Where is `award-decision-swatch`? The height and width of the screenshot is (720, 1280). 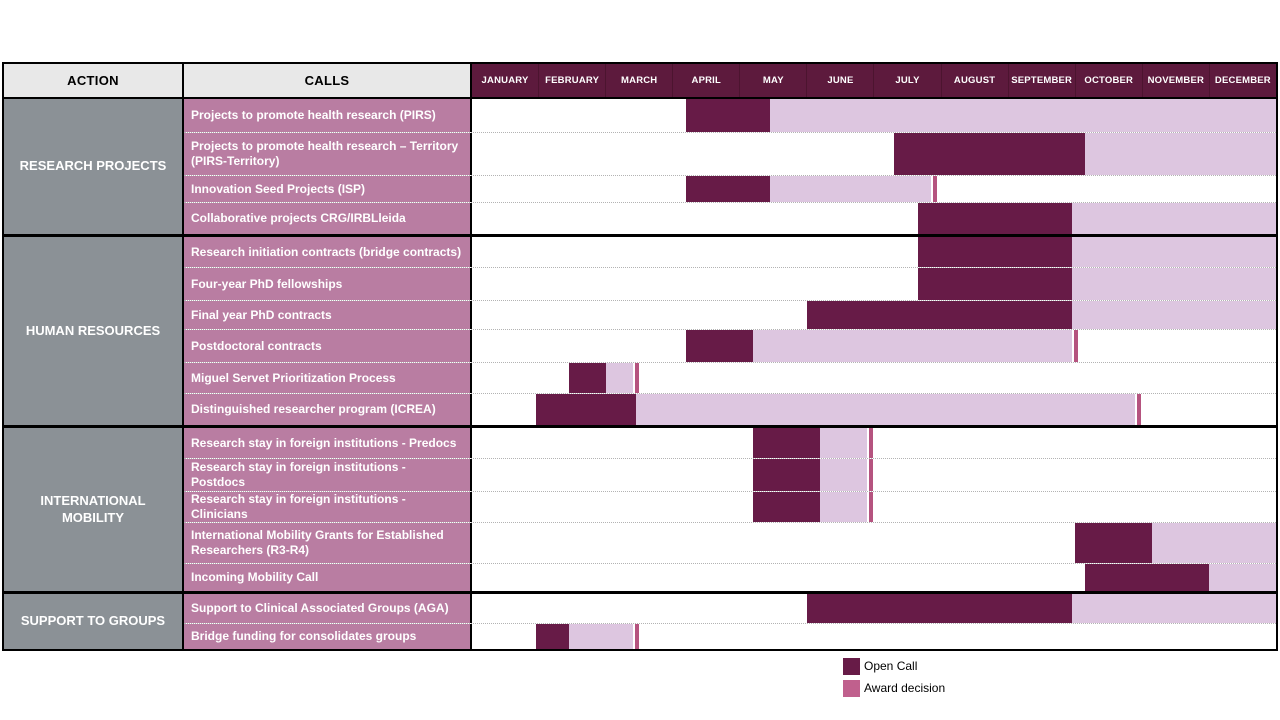
award-decision-swatch is located at coordinates (851, 688).